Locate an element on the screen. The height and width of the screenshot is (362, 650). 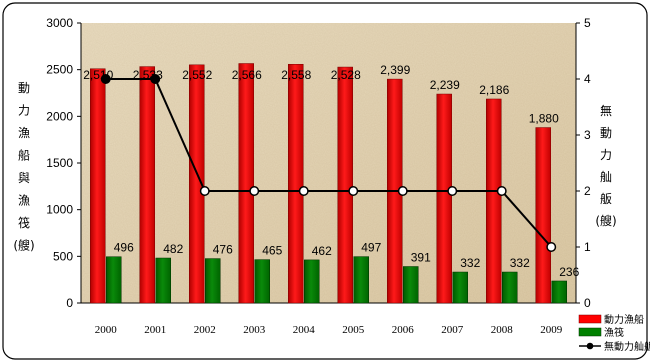
right-axis-title: 無動力舢舨 (艘) is located at coordinates (605, 165).